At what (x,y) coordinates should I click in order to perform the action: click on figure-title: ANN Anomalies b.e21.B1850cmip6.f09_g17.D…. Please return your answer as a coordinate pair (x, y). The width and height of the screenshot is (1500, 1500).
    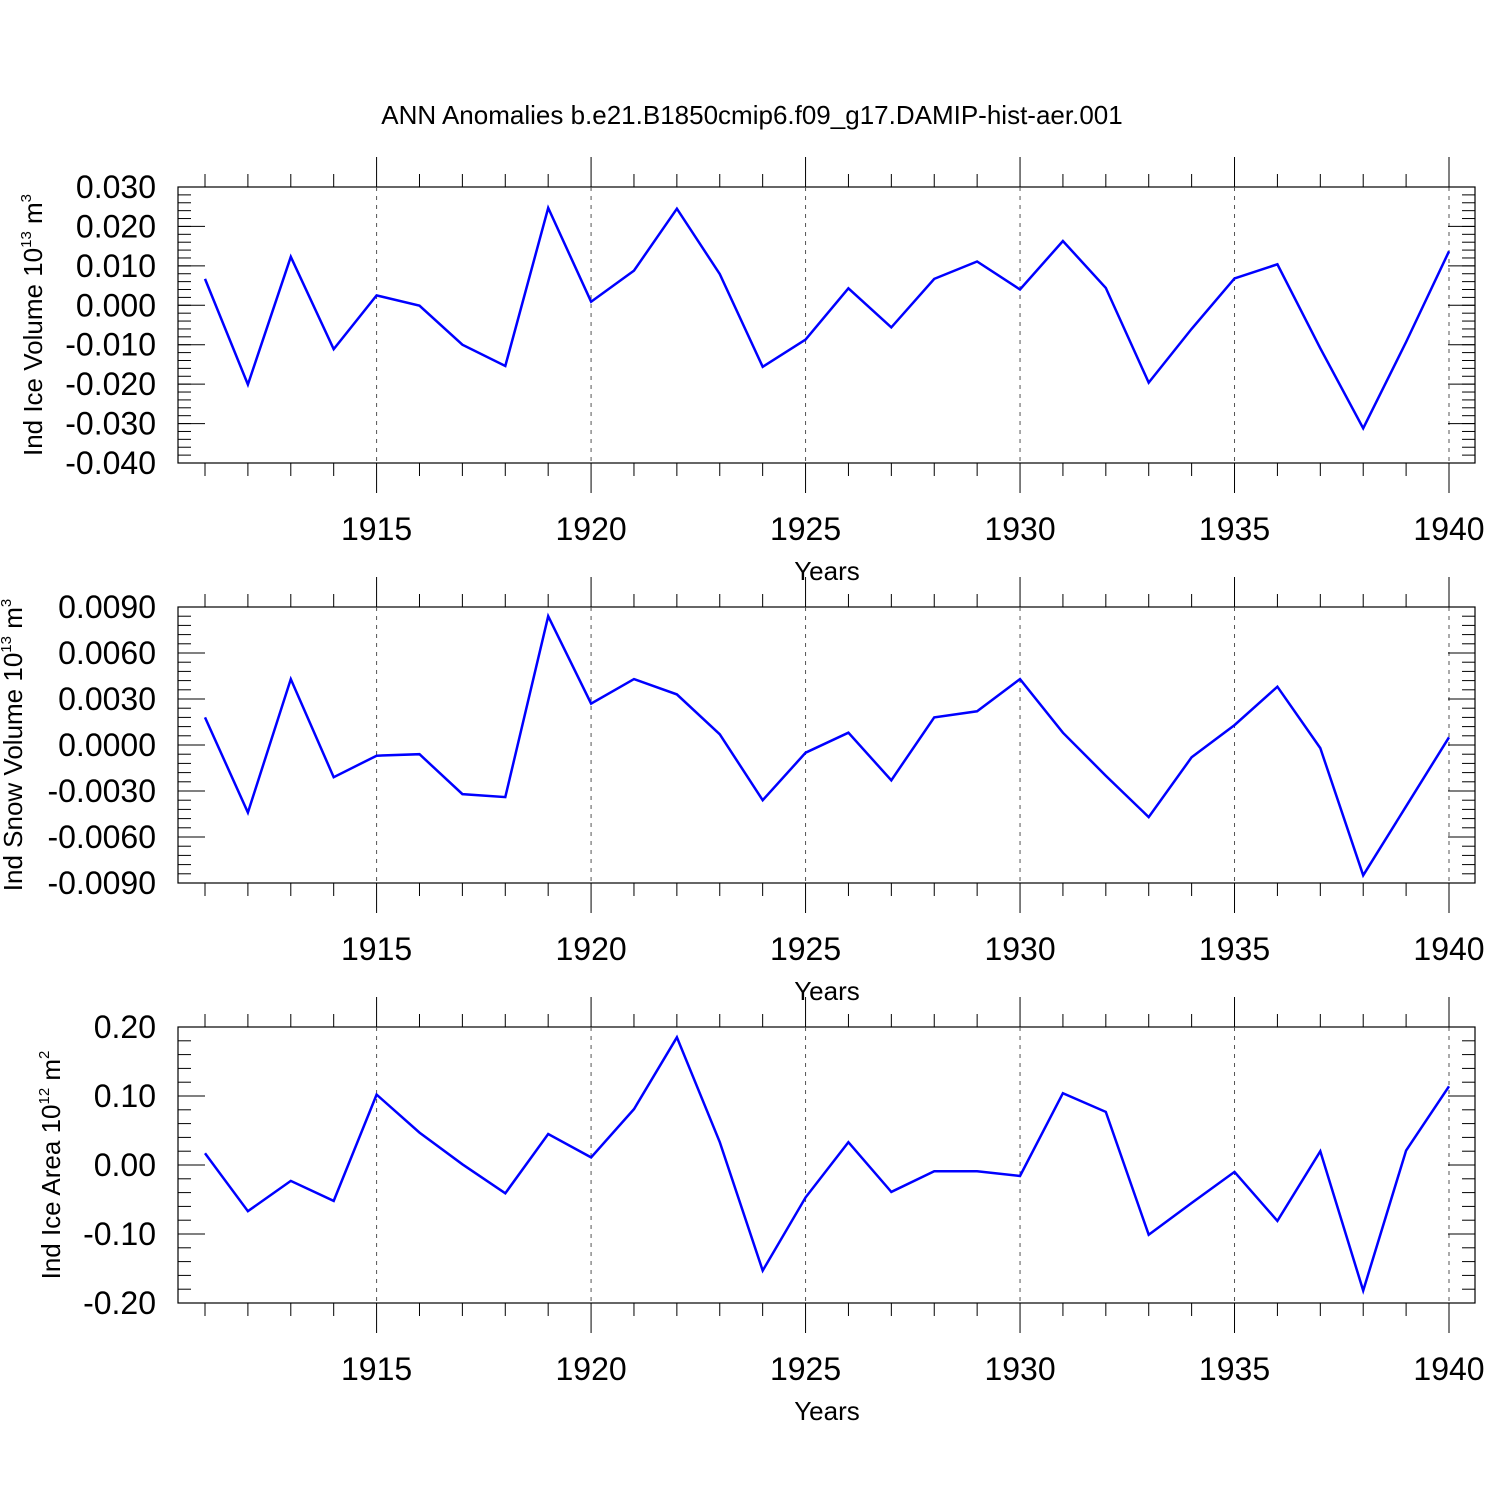
    Looking at the image, I should click on (751, 115).